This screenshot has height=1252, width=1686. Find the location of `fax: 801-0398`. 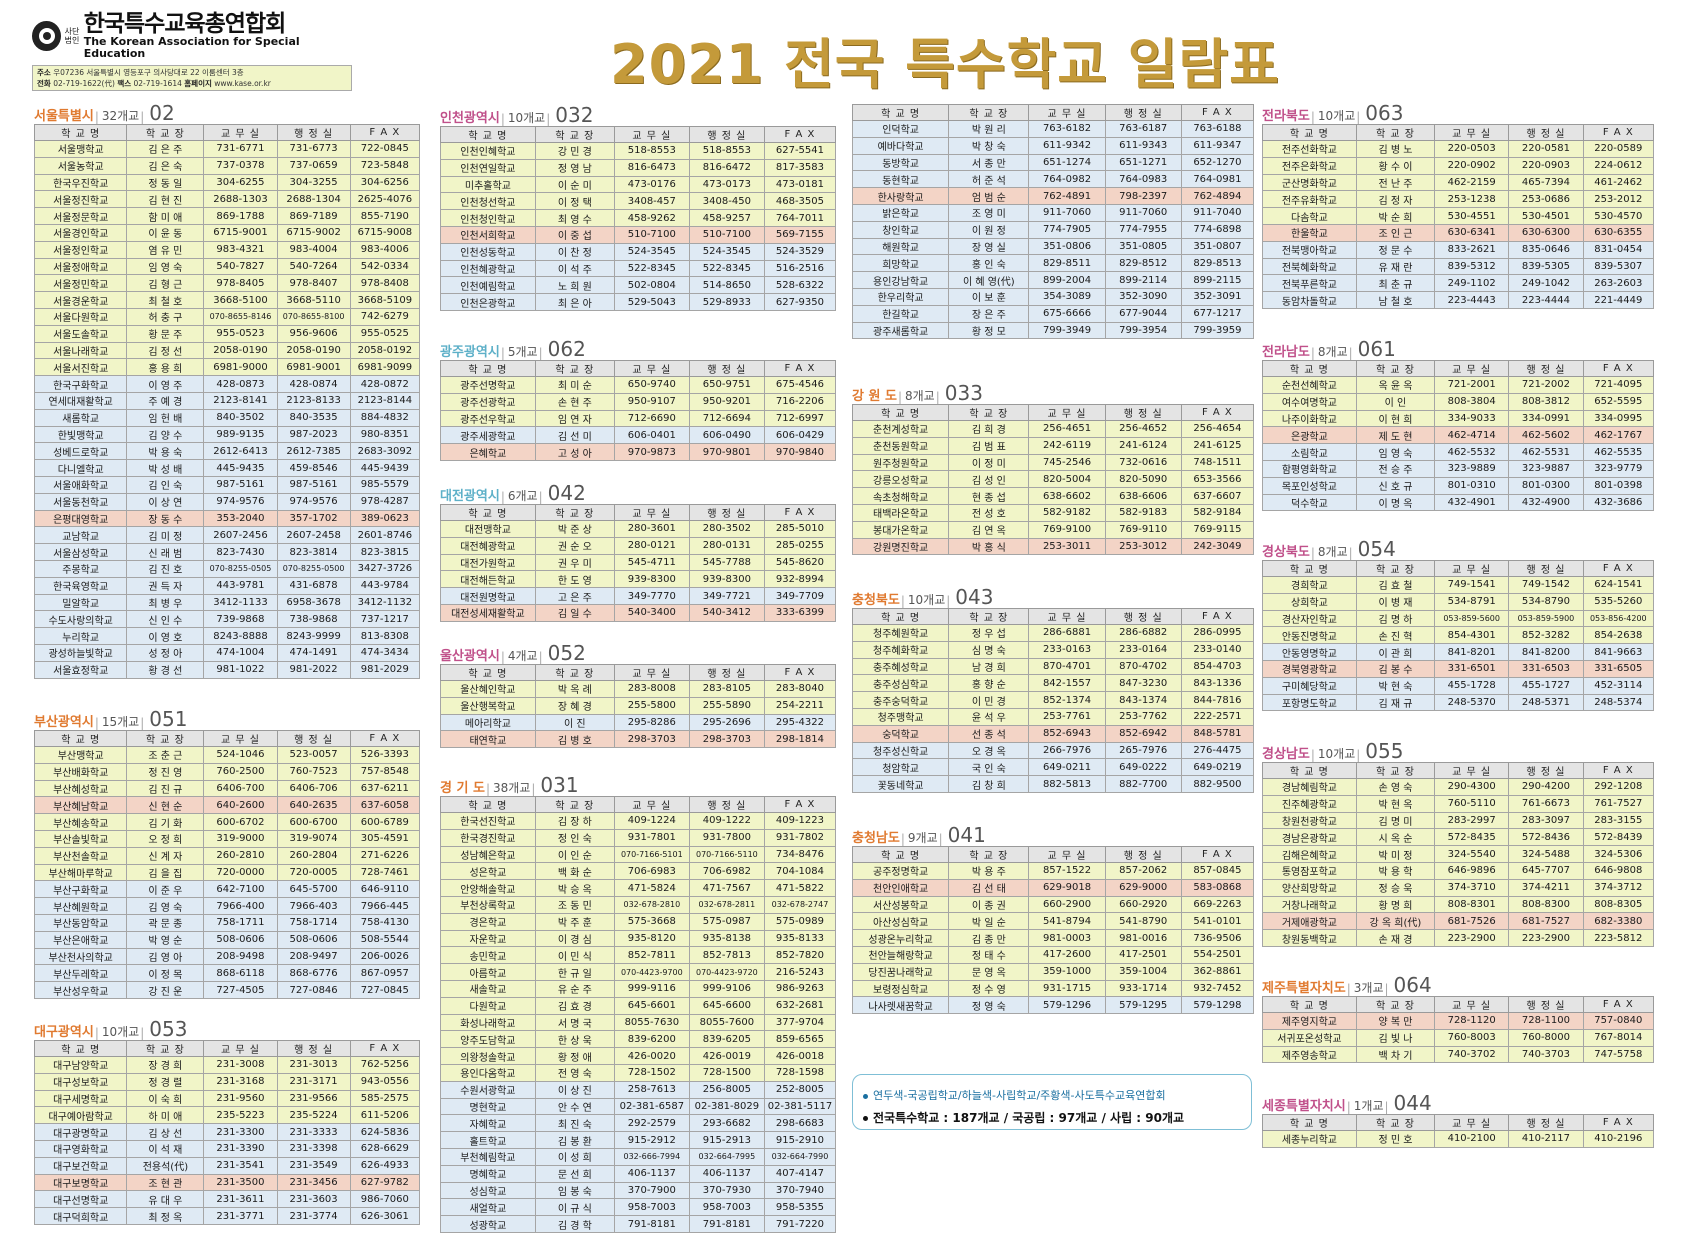

fax: 801-0398 is located at coordinates (1618, 485).